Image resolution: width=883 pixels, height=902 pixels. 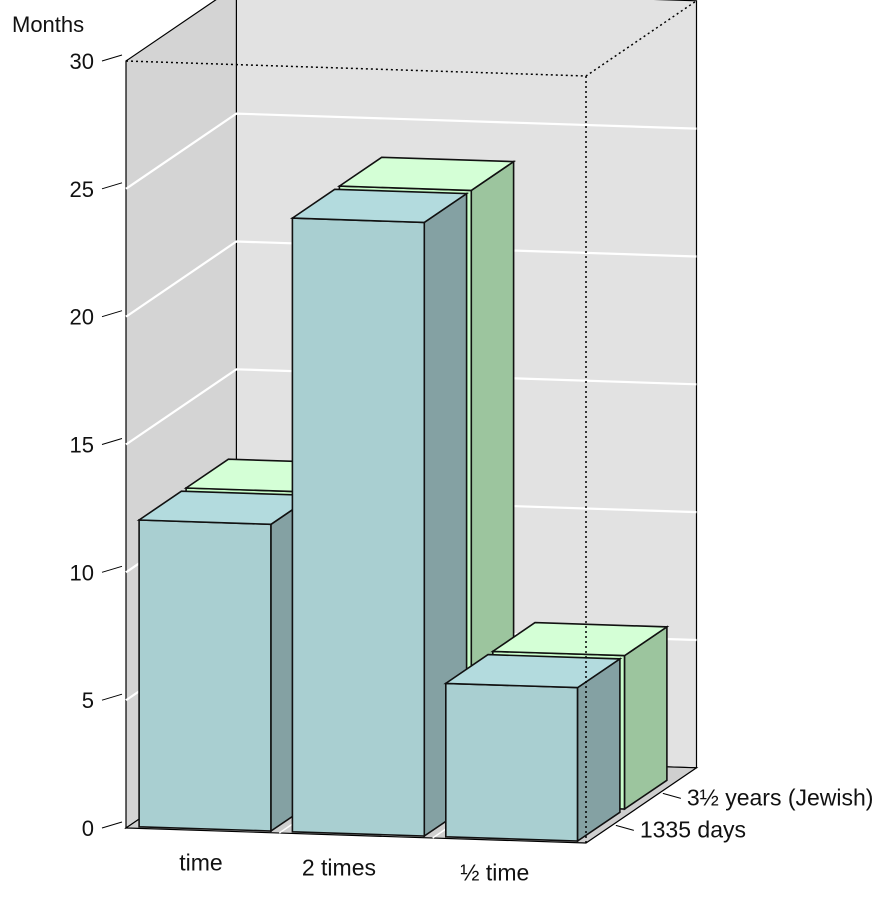 I want to click on x-tick-label: ½ time, so click(x=494, y=873).